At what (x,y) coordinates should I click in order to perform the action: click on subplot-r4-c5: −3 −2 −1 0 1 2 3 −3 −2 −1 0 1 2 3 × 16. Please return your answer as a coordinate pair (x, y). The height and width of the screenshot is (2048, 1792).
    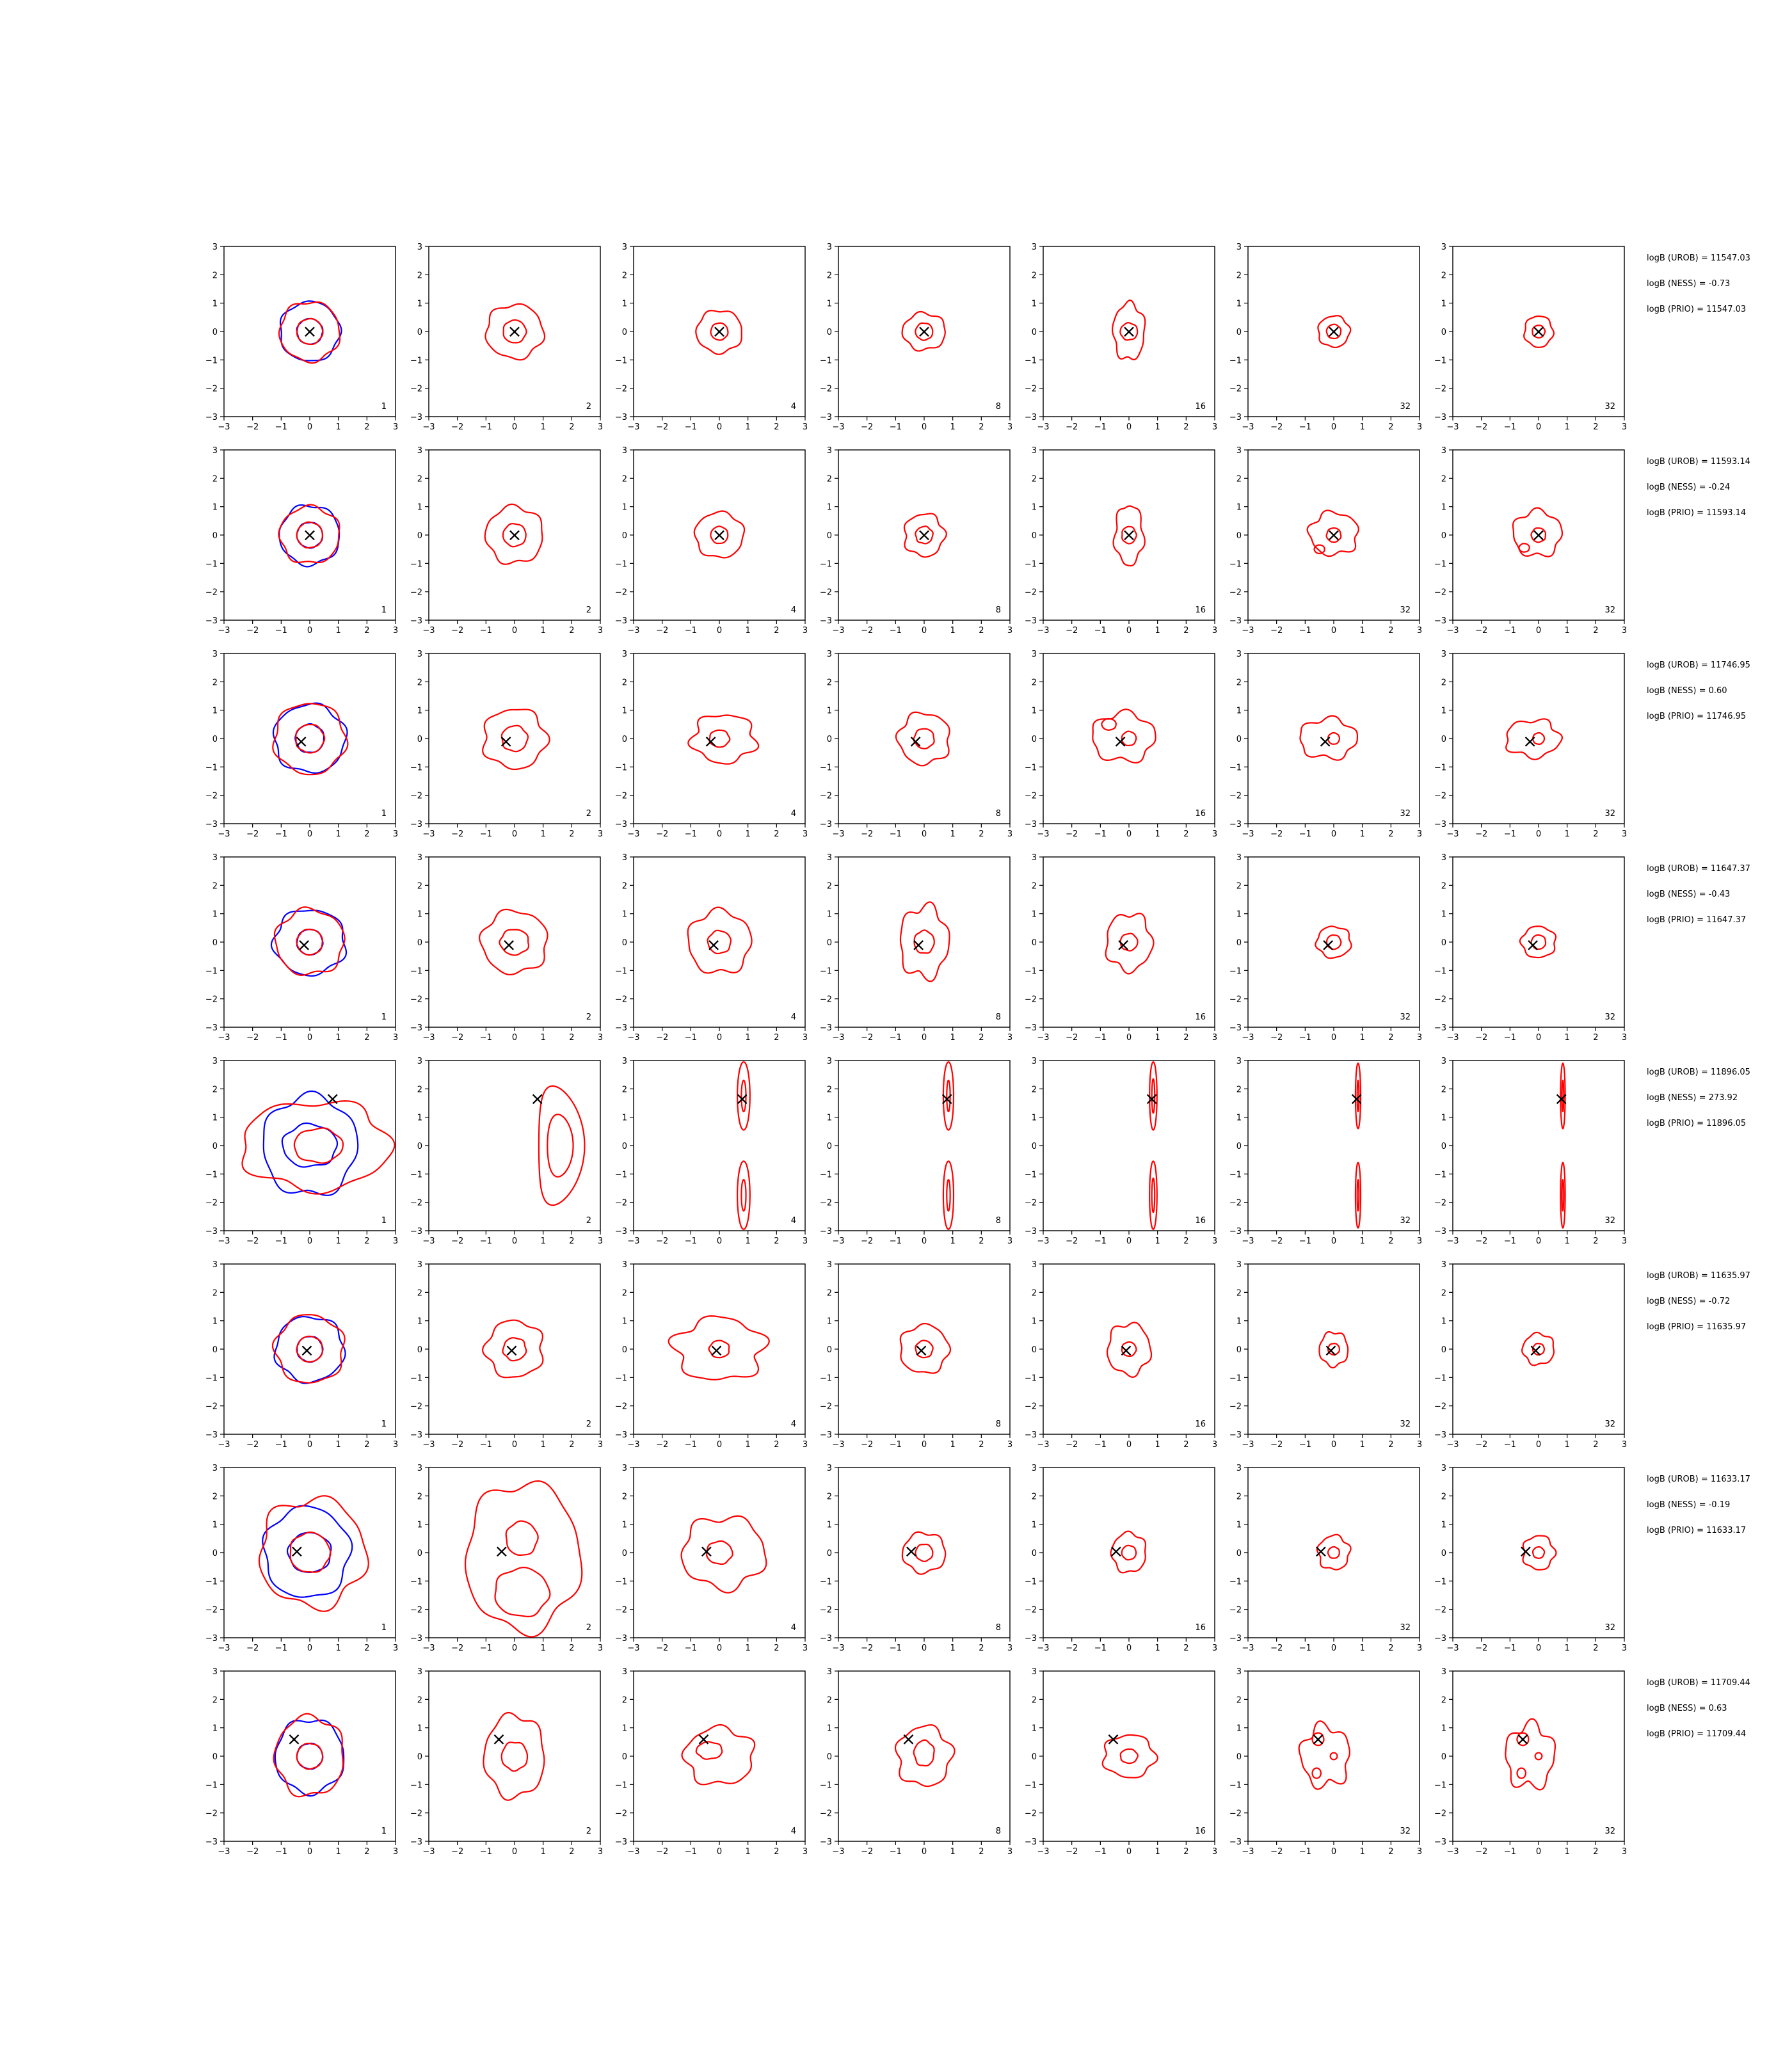
    Looking at the image, I should click on (1121, 948).